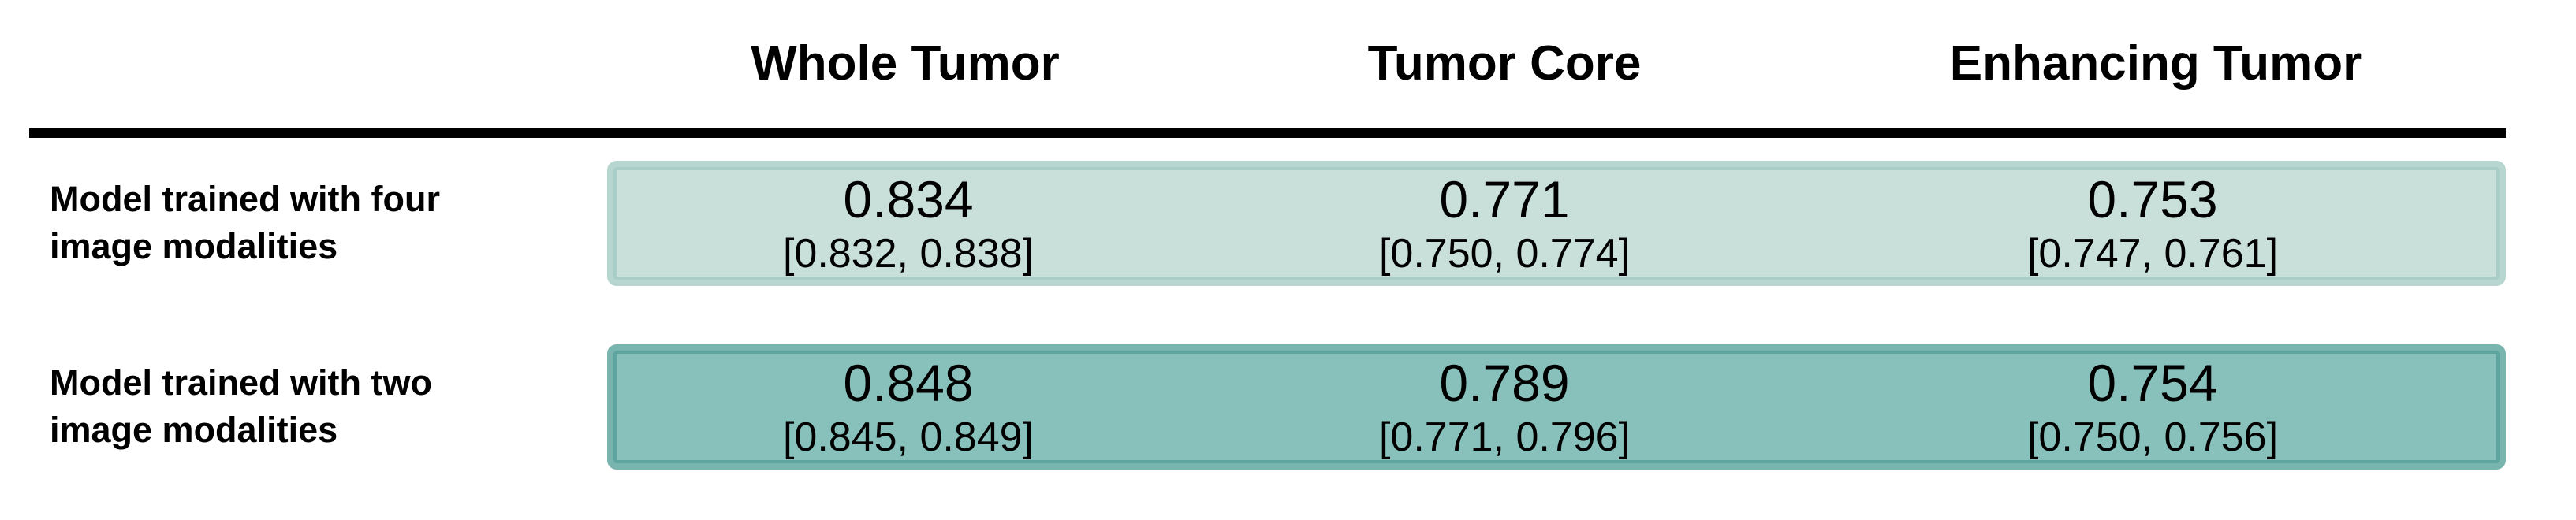 The height and width of the screenshot is (520, 2576). What do you see at coordinates (2152, 382) in the screenshot?
I see `dice-value: 0.754` at bounding box center [2152, 382].